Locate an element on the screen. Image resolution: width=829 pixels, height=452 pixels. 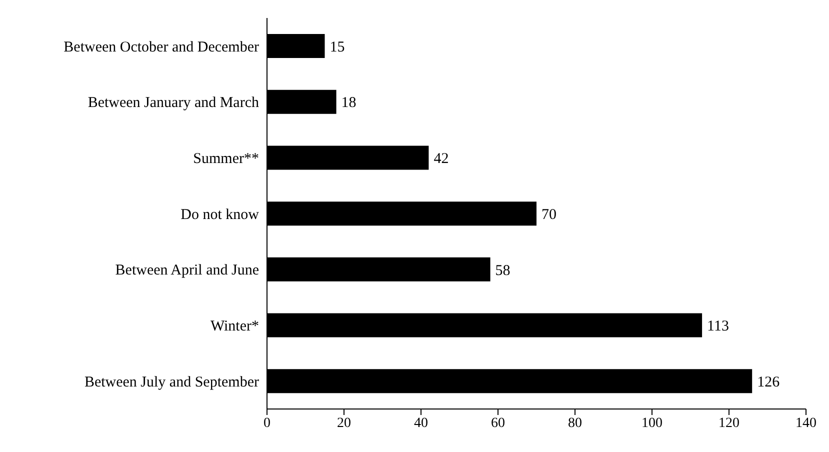
y-tick-label: Between January and March is located at coordinates (174, 103).